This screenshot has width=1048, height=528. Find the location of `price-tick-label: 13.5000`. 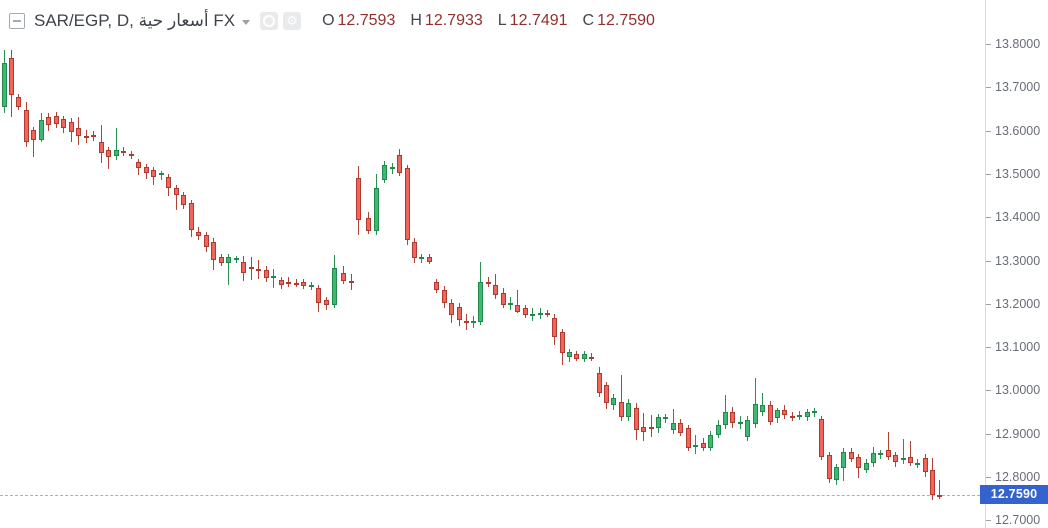

price-tick-label: 13.5000 is located at coordinates (1018, 174).